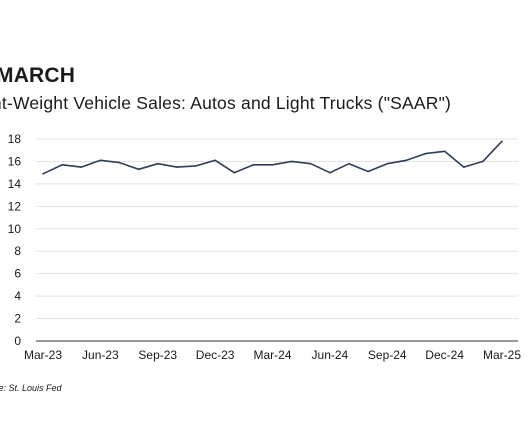 The image size is (530, 442). I want to click on series, so click(272, 157).